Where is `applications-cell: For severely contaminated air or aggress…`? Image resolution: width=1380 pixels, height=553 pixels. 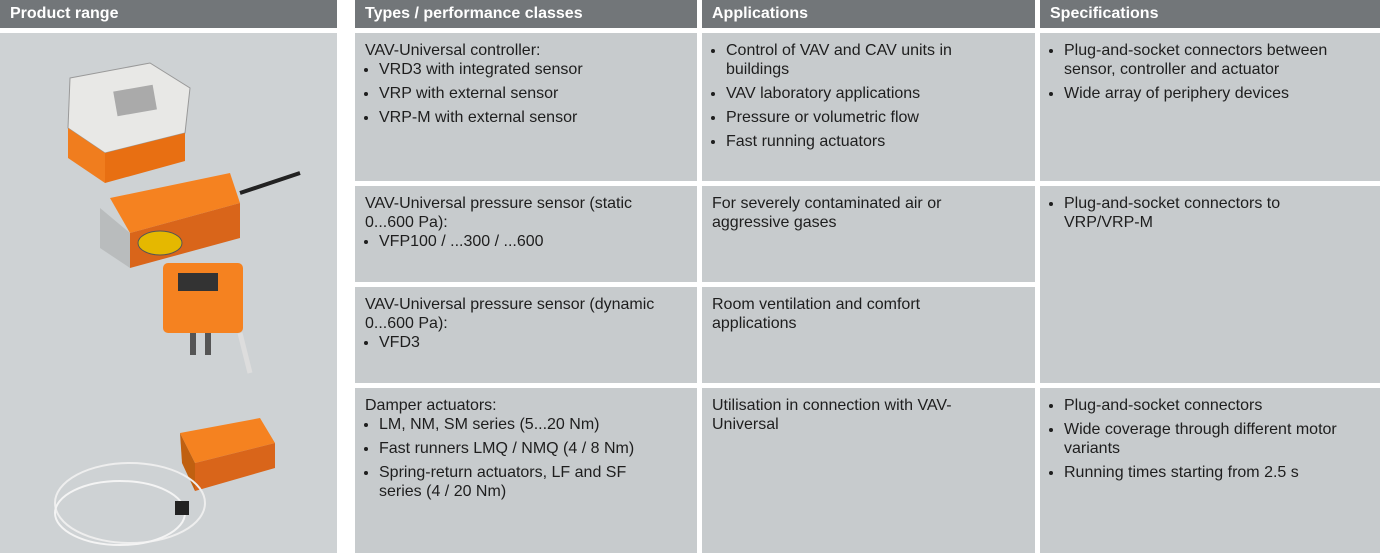
applications-cell: For severely contaminated air or aggress… is located at coordinates (868, 234).